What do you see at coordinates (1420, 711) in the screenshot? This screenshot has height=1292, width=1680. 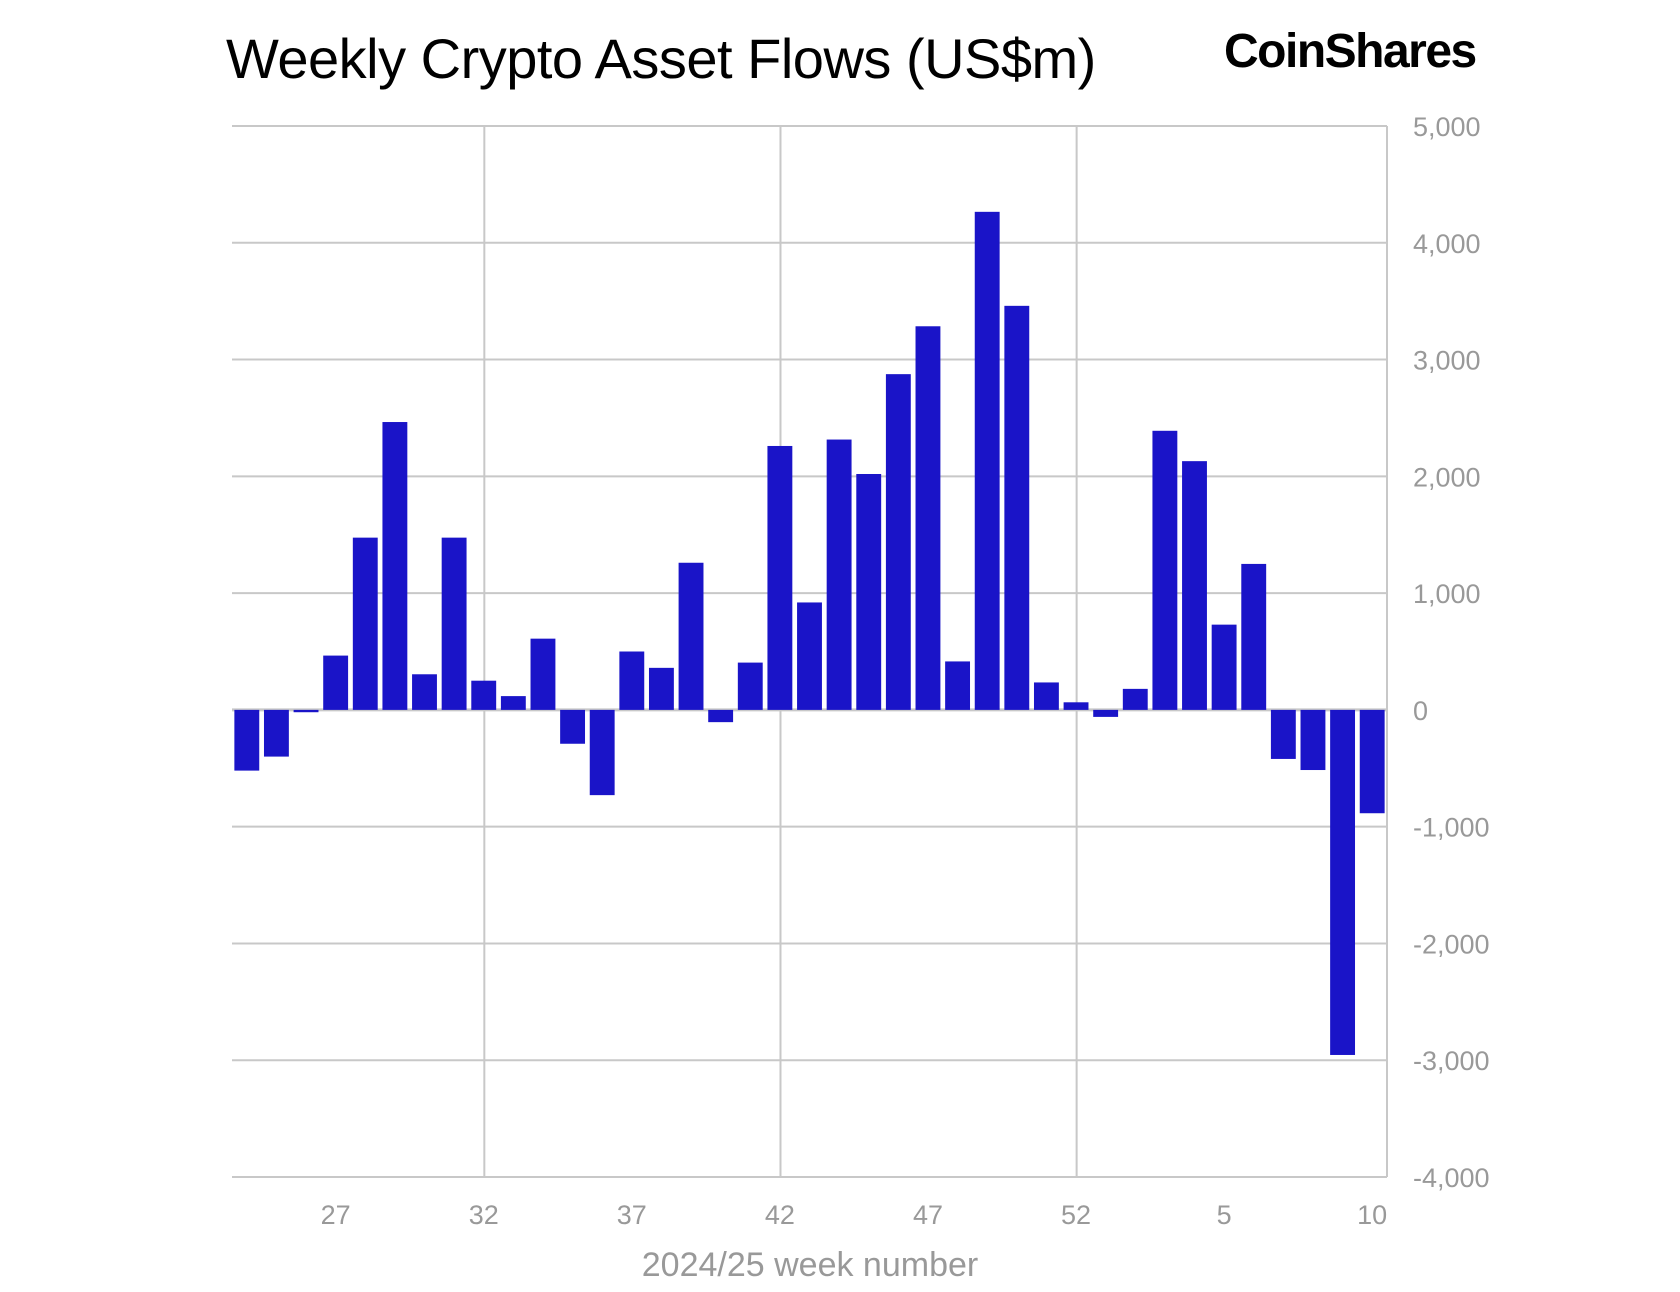 I see `y-tick-label: 0` at bounding box center [1420, 711].